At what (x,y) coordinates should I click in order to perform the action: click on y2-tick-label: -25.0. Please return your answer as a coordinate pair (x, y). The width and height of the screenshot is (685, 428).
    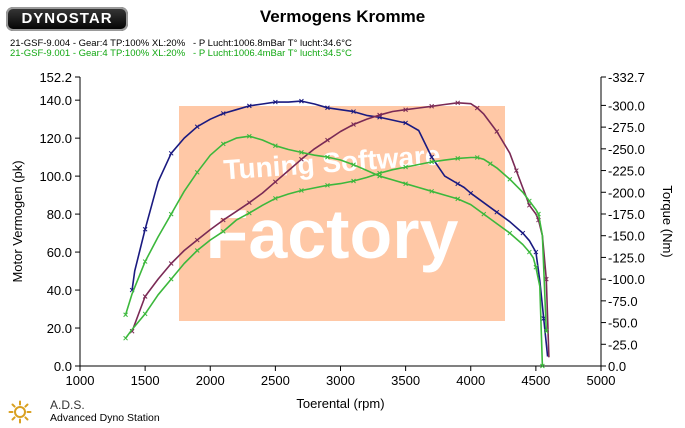
    Looking at the image, I should click on (623, 344).